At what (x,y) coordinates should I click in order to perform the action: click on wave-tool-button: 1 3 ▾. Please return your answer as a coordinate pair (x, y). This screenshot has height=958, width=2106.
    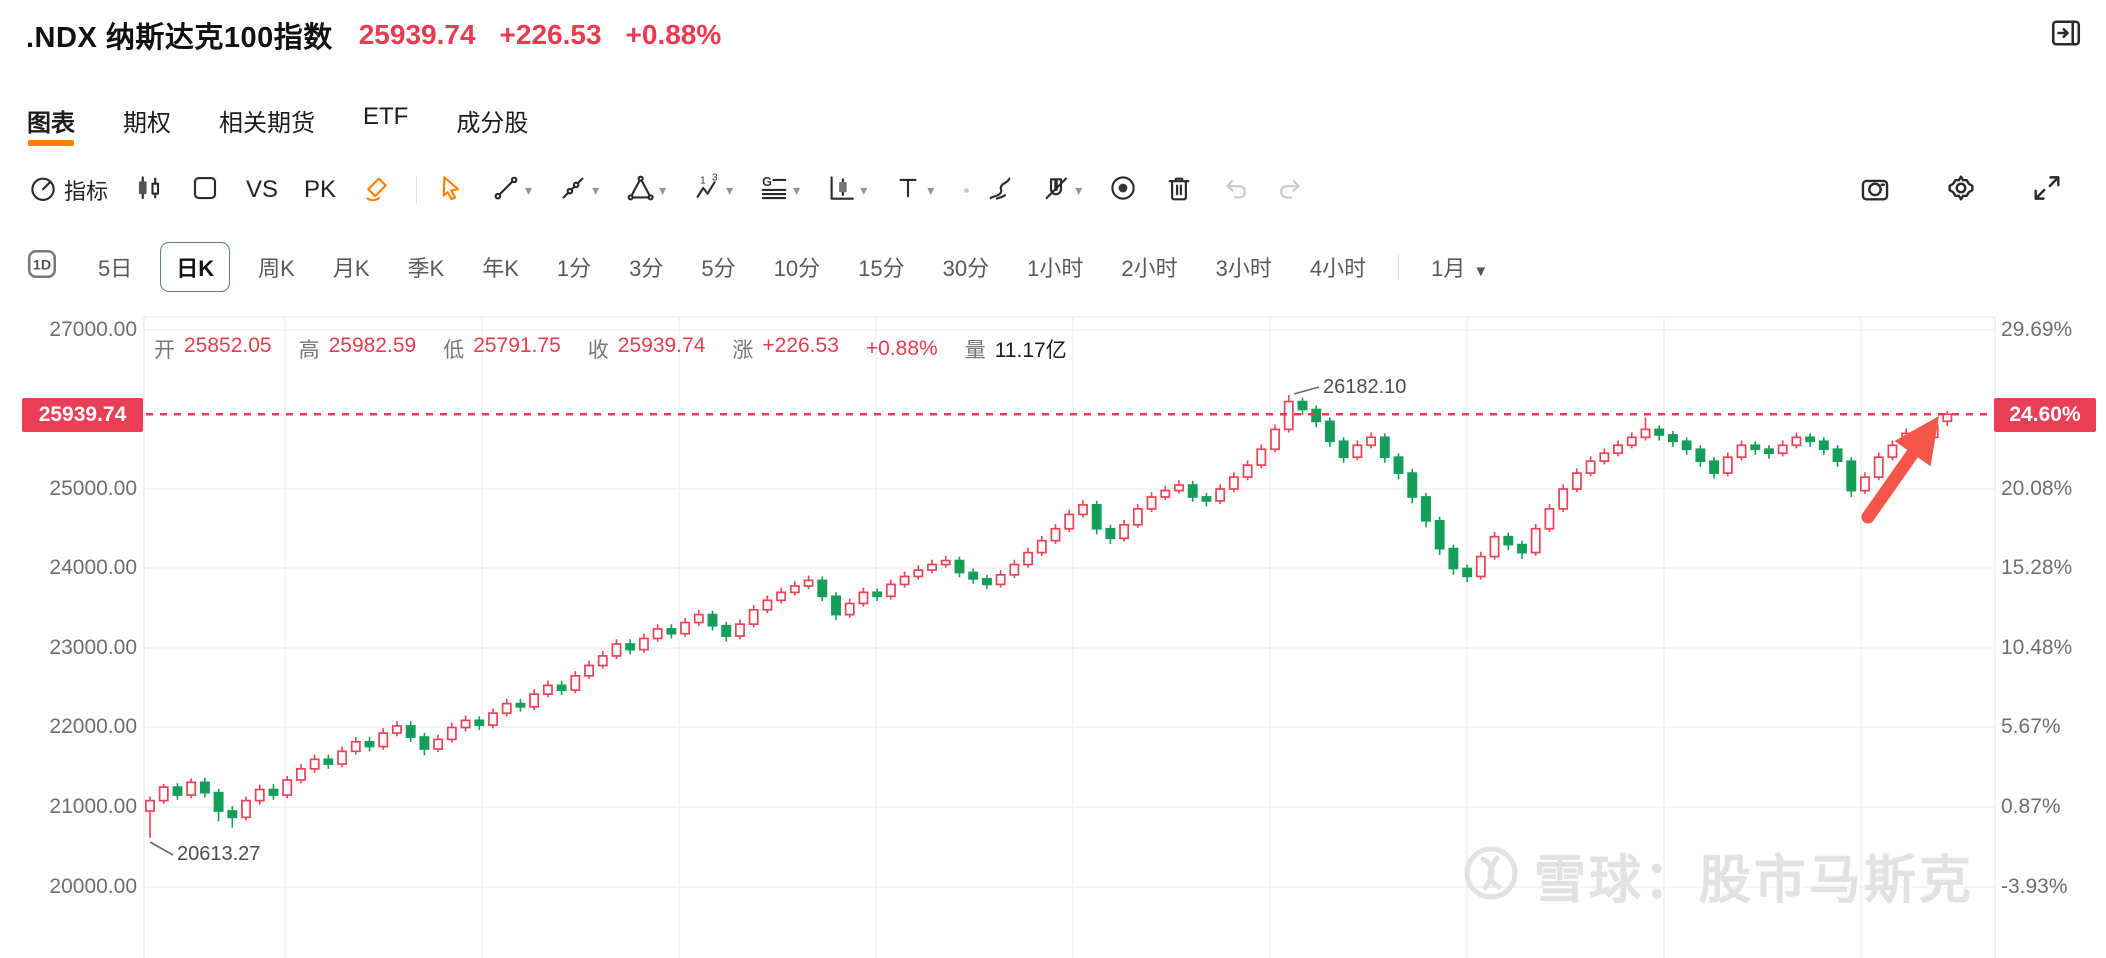
    Looking at the image, I should click on (712, 190).